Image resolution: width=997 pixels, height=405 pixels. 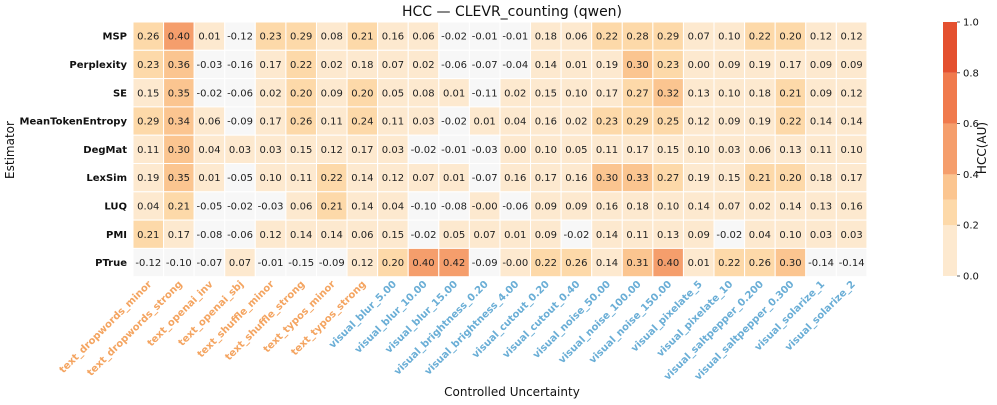 I want to click on colorbar-tick-label: 0.0, so click(x=971, y=277).